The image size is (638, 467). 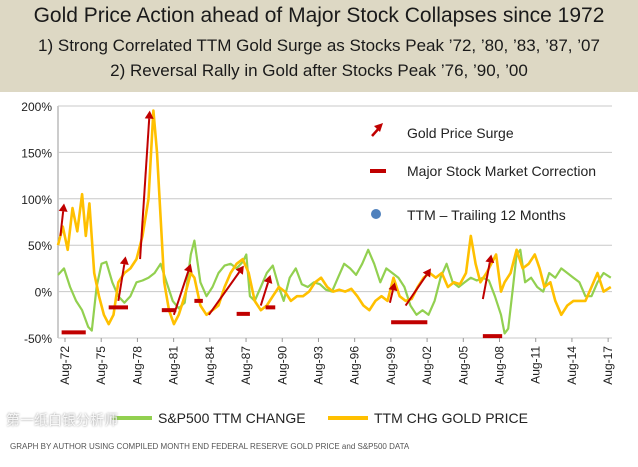 What do you see at coordinates (463, 365) in the screenshot?
I see `x-tick-label: Aug-05` at bounding box center [463, 365].